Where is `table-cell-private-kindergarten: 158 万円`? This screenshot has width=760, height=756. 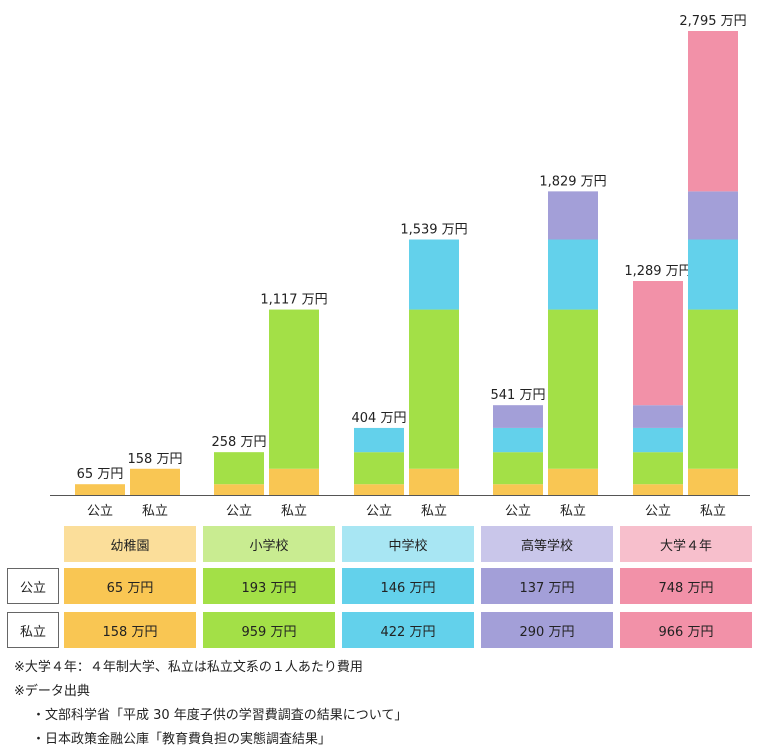
table-cell-private-kindergarten: 158 万円 is located at coordinates (130, 630).